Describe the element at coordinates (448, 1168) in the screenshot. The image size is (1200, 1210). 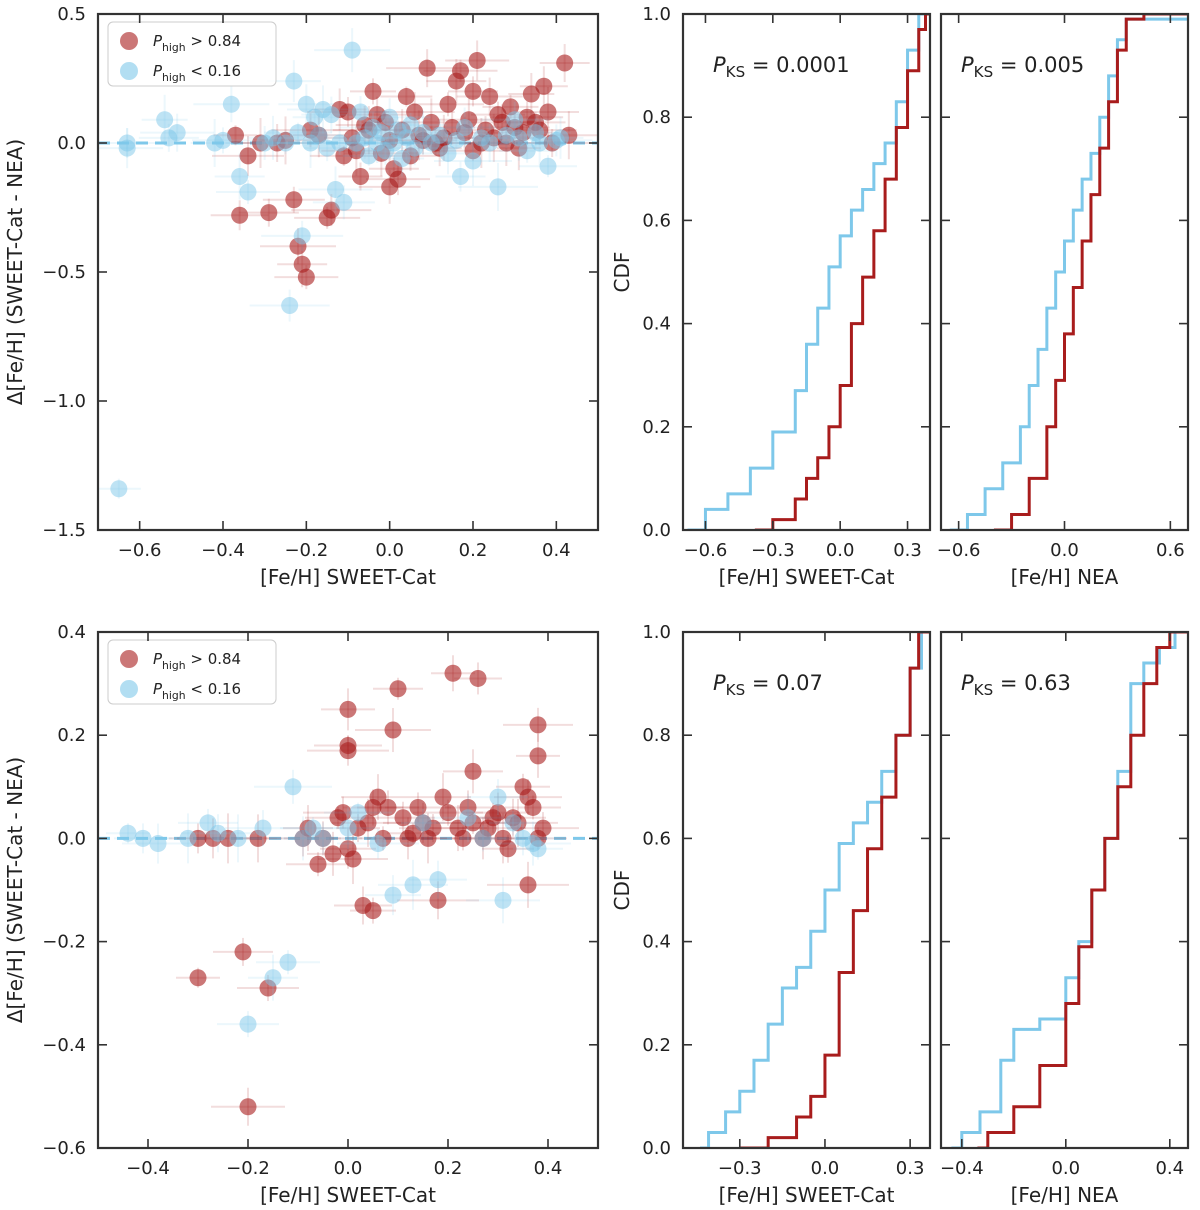
I see `x-tick-label: 0.2` at that location.